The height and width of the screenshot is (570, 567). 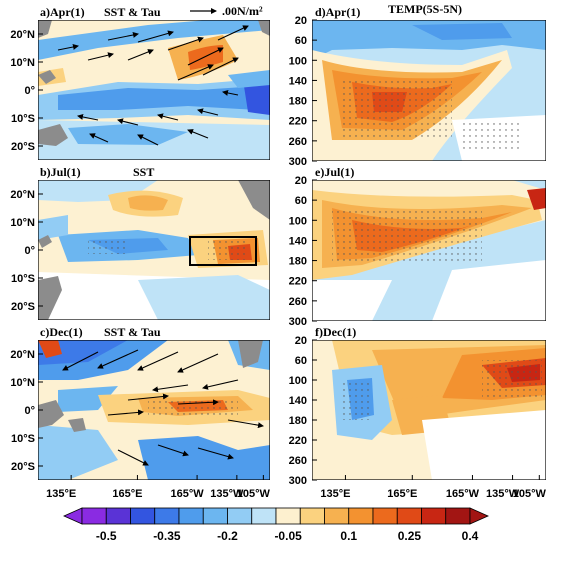 I want to click on panel-e: e)Jul(1), so click(x=429, y=243).